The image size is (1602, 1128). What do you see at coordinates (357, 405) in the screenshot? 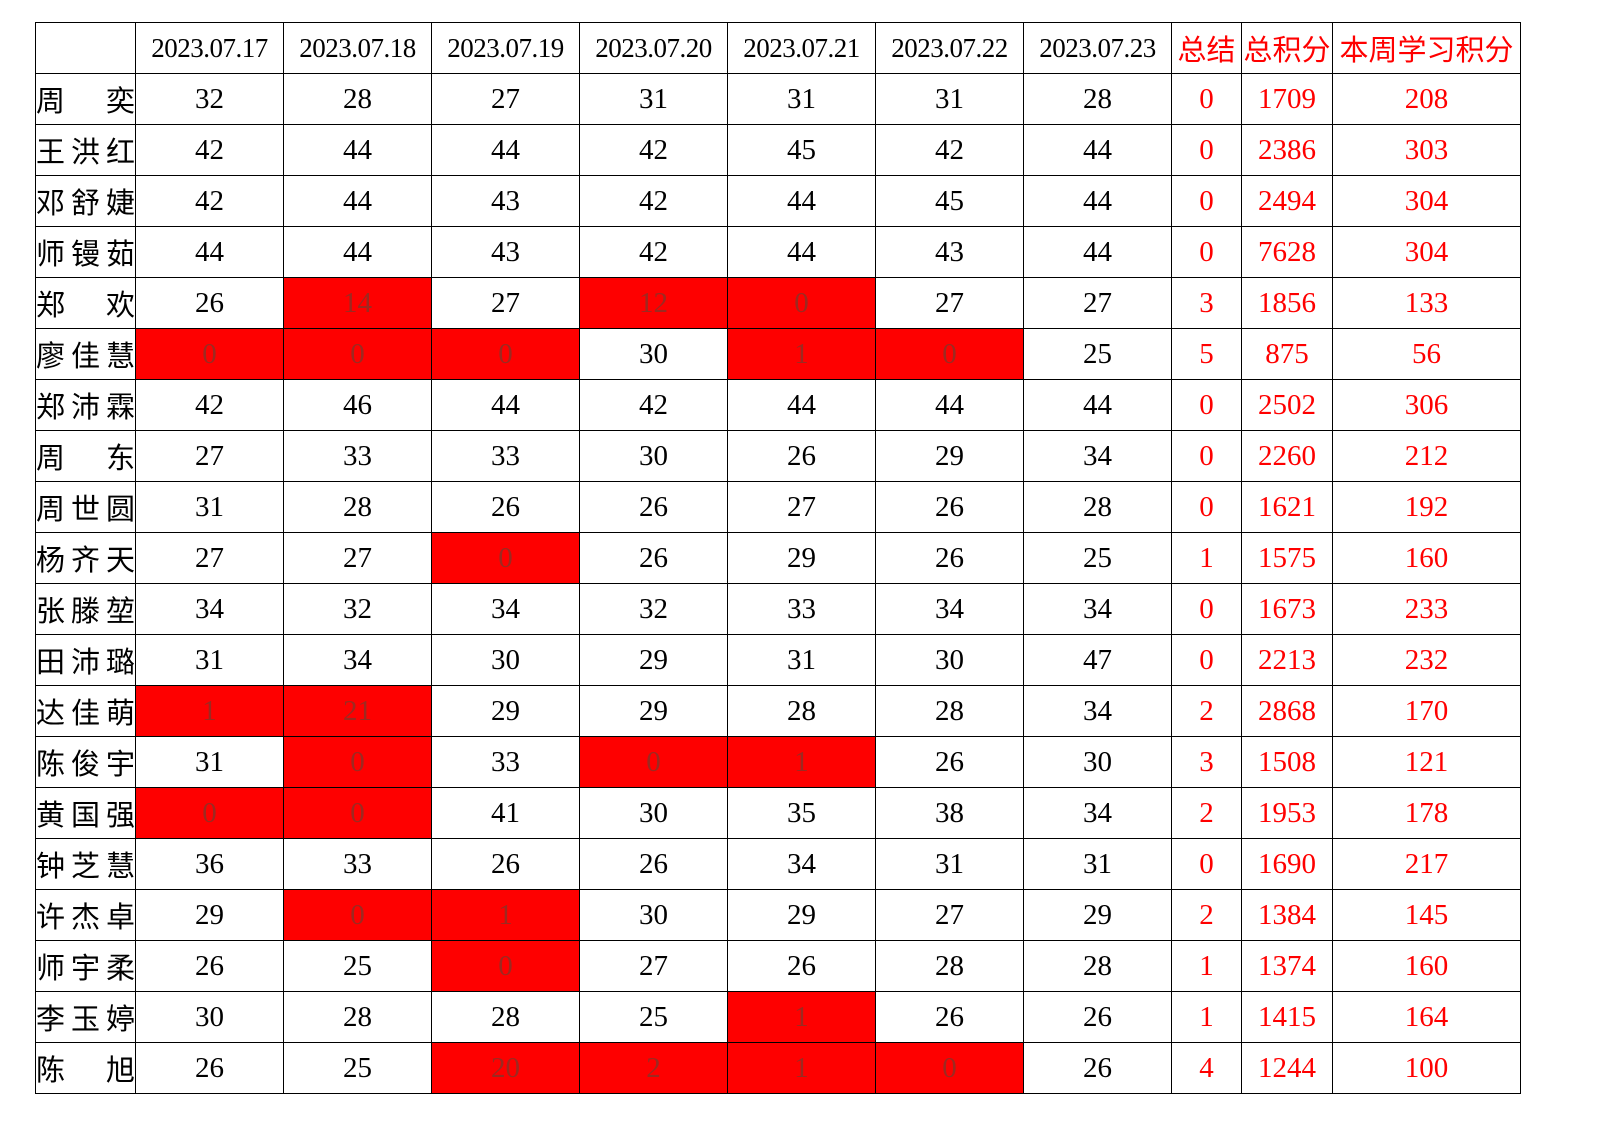
I see `daily-score-cell: 46` at bounding box center [357, 405].